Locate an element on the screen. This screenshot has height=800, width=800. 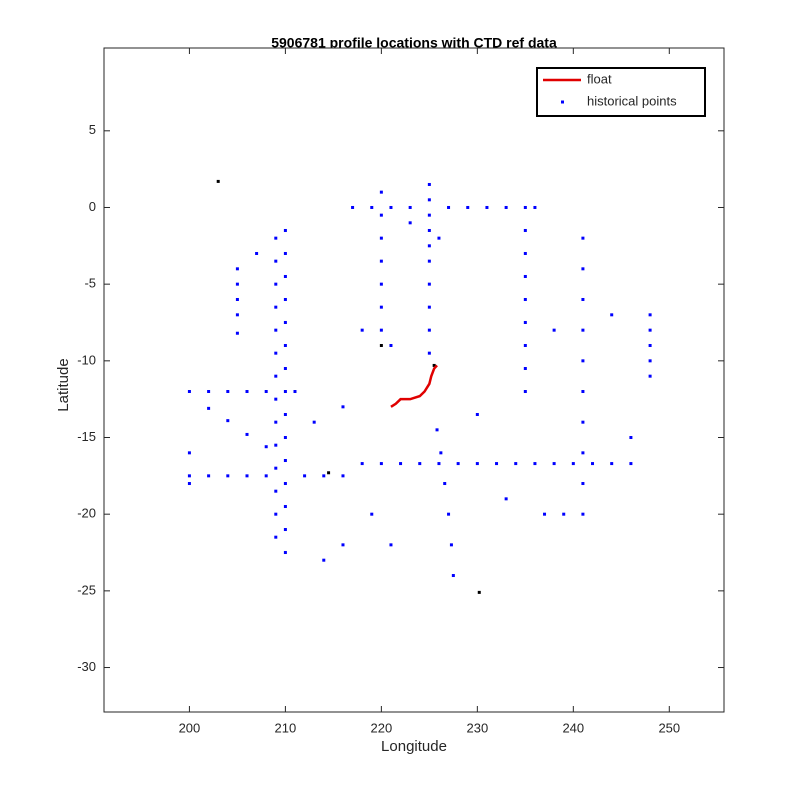
legend-label: float is located at coordinates (599, 78).